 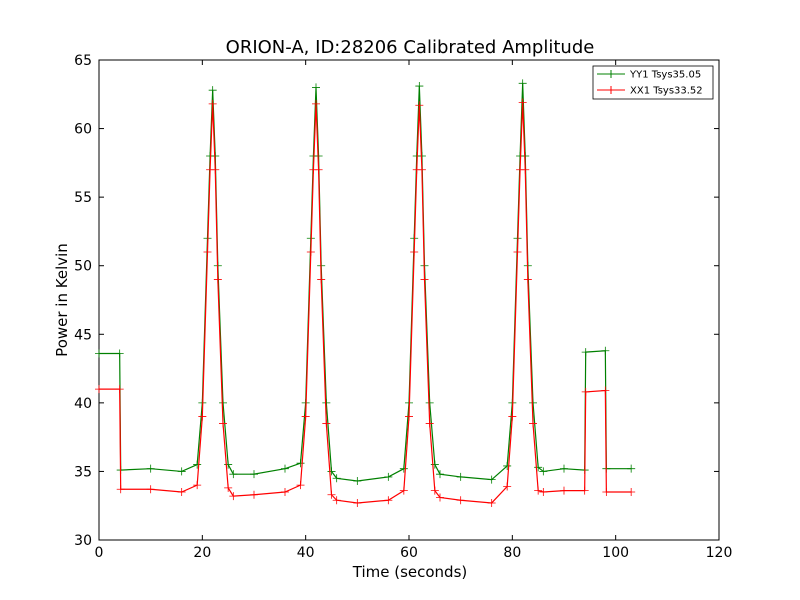 I want to click on x-tick-label: 40, so click(x=306, y=553).